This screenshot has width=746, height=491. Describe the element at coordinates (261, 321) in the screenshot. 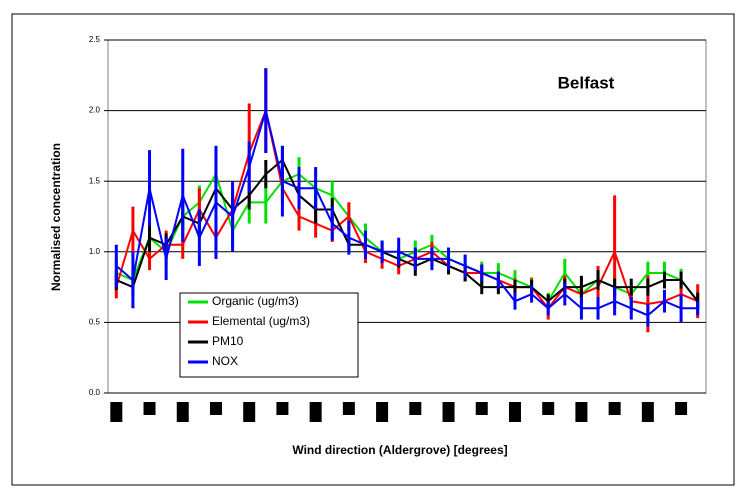

I see `legend-label: Elemental (ug/m3)` at that location.